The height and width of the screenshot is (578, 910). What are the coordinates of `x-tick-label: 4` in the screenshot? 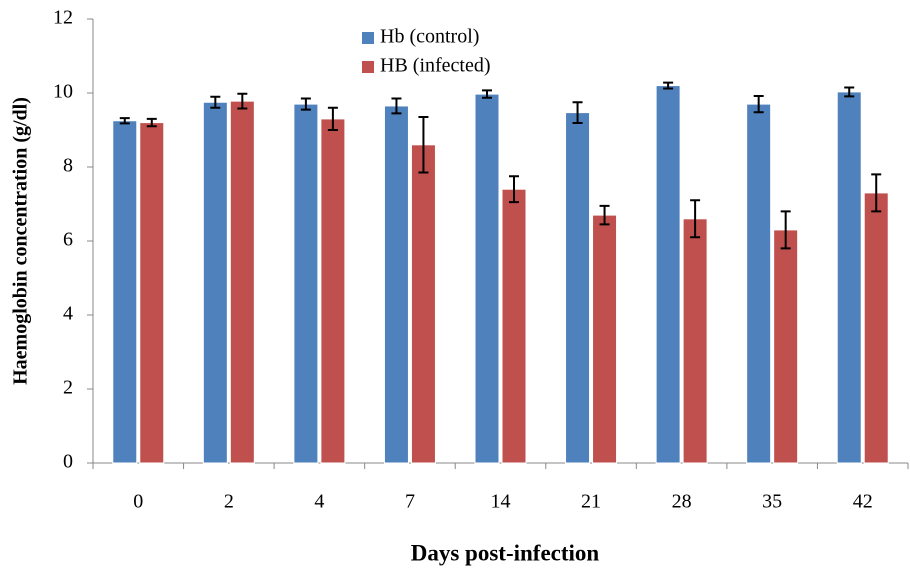 It's located at (319, 502).